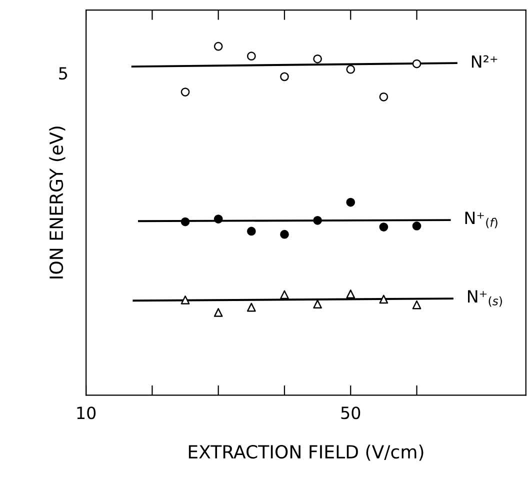 This screenshot has height=479, width=528. I want to click on series-label: N⁺$_{(s)}$, so click(485, 298).